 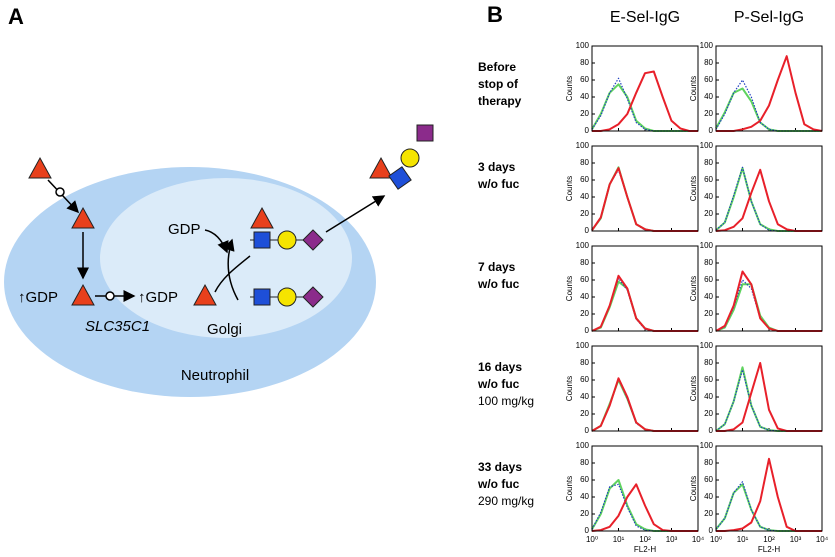 What do you see at coordinates (506, 401) in the screenshot?
I see `dose-label: 100 mg/kg` at bounding box center [506, 401].